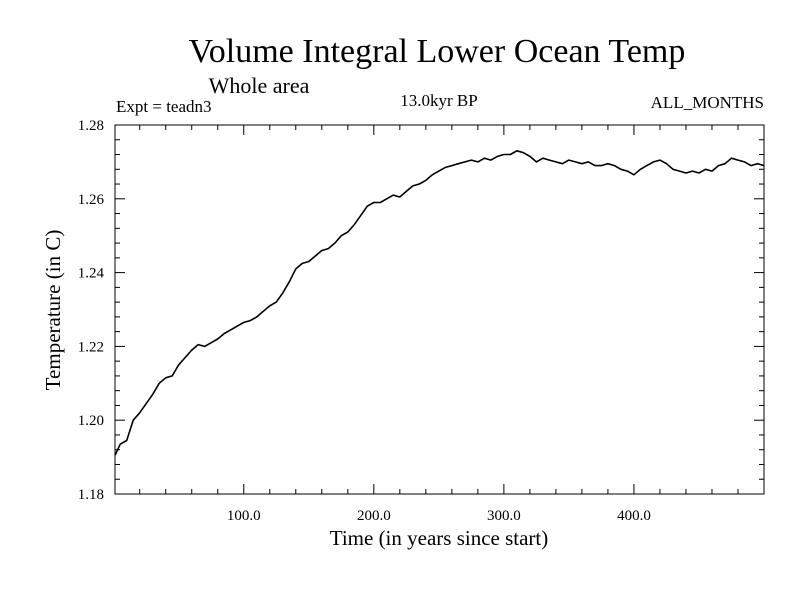  What do you see at coordinates (374, 516) in the screenshot?
I see `x-tick-label: 200.0` at bounding box center [374, 516].